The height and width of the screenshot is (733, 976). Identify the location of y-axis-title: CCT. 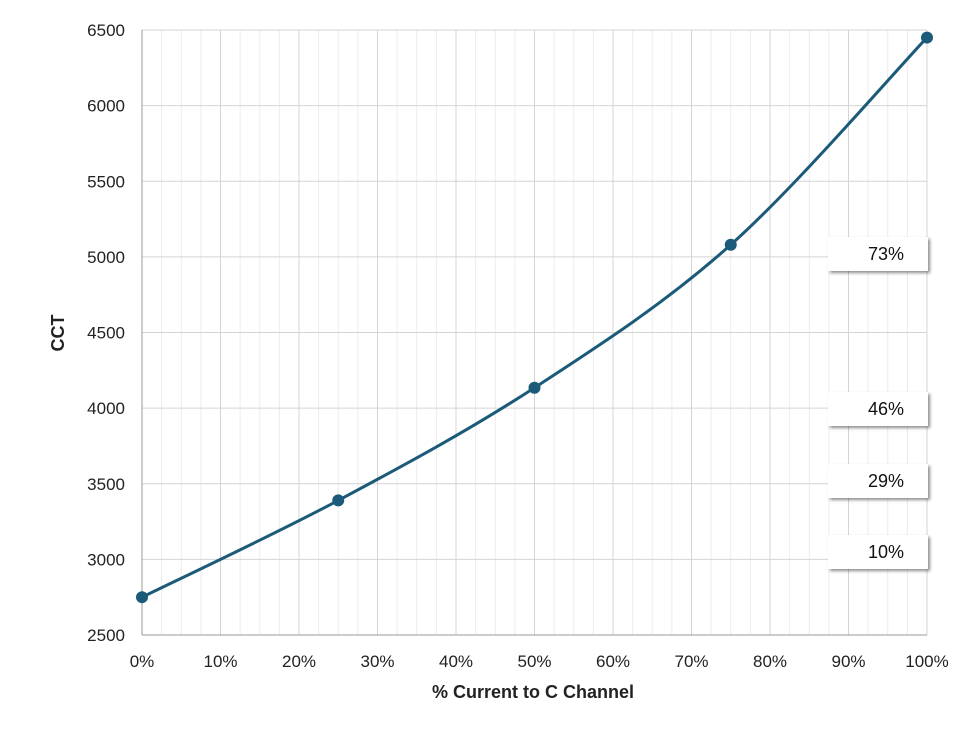
(58, 333).